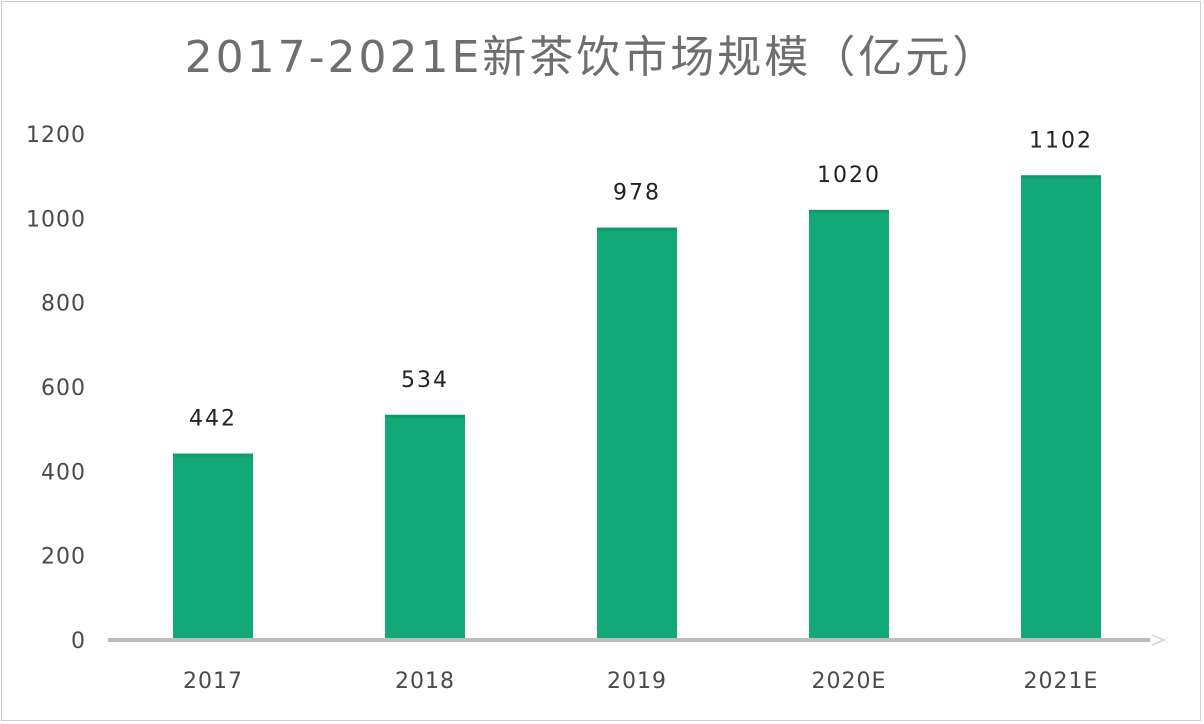 Image resolution: width=1204 pixels, height=724 pixels. Describe the element at coordinates (63, 557) in the screenshot. I see `y-tick-label: 200` at that location.